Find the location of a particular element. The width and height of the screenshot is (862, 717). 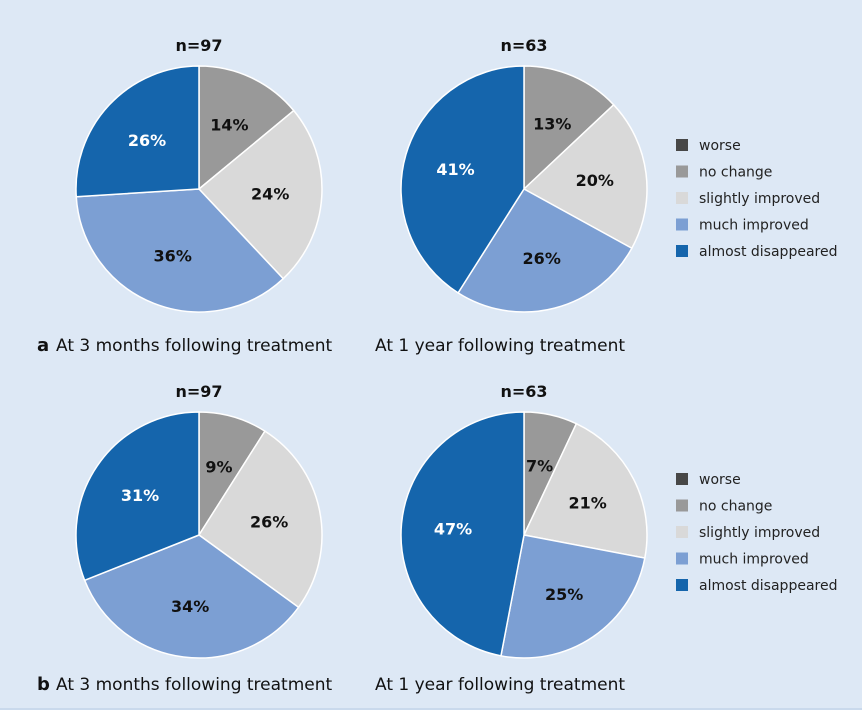

pie-b-1-year-title: n=63 is located at coordinates (523, 391).